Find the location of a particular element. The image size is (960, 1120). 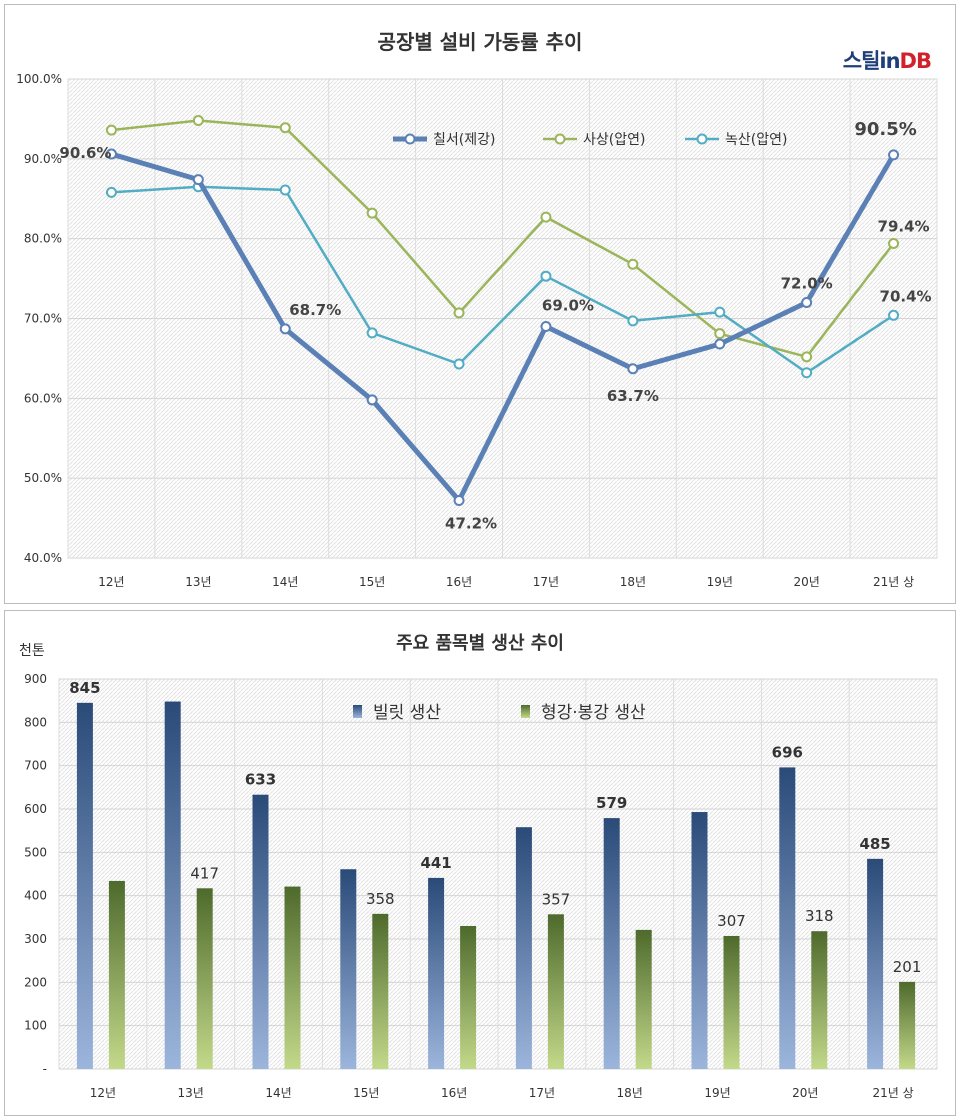

line-y-tick-label: 40.0% is located at coordinates (43, 558).